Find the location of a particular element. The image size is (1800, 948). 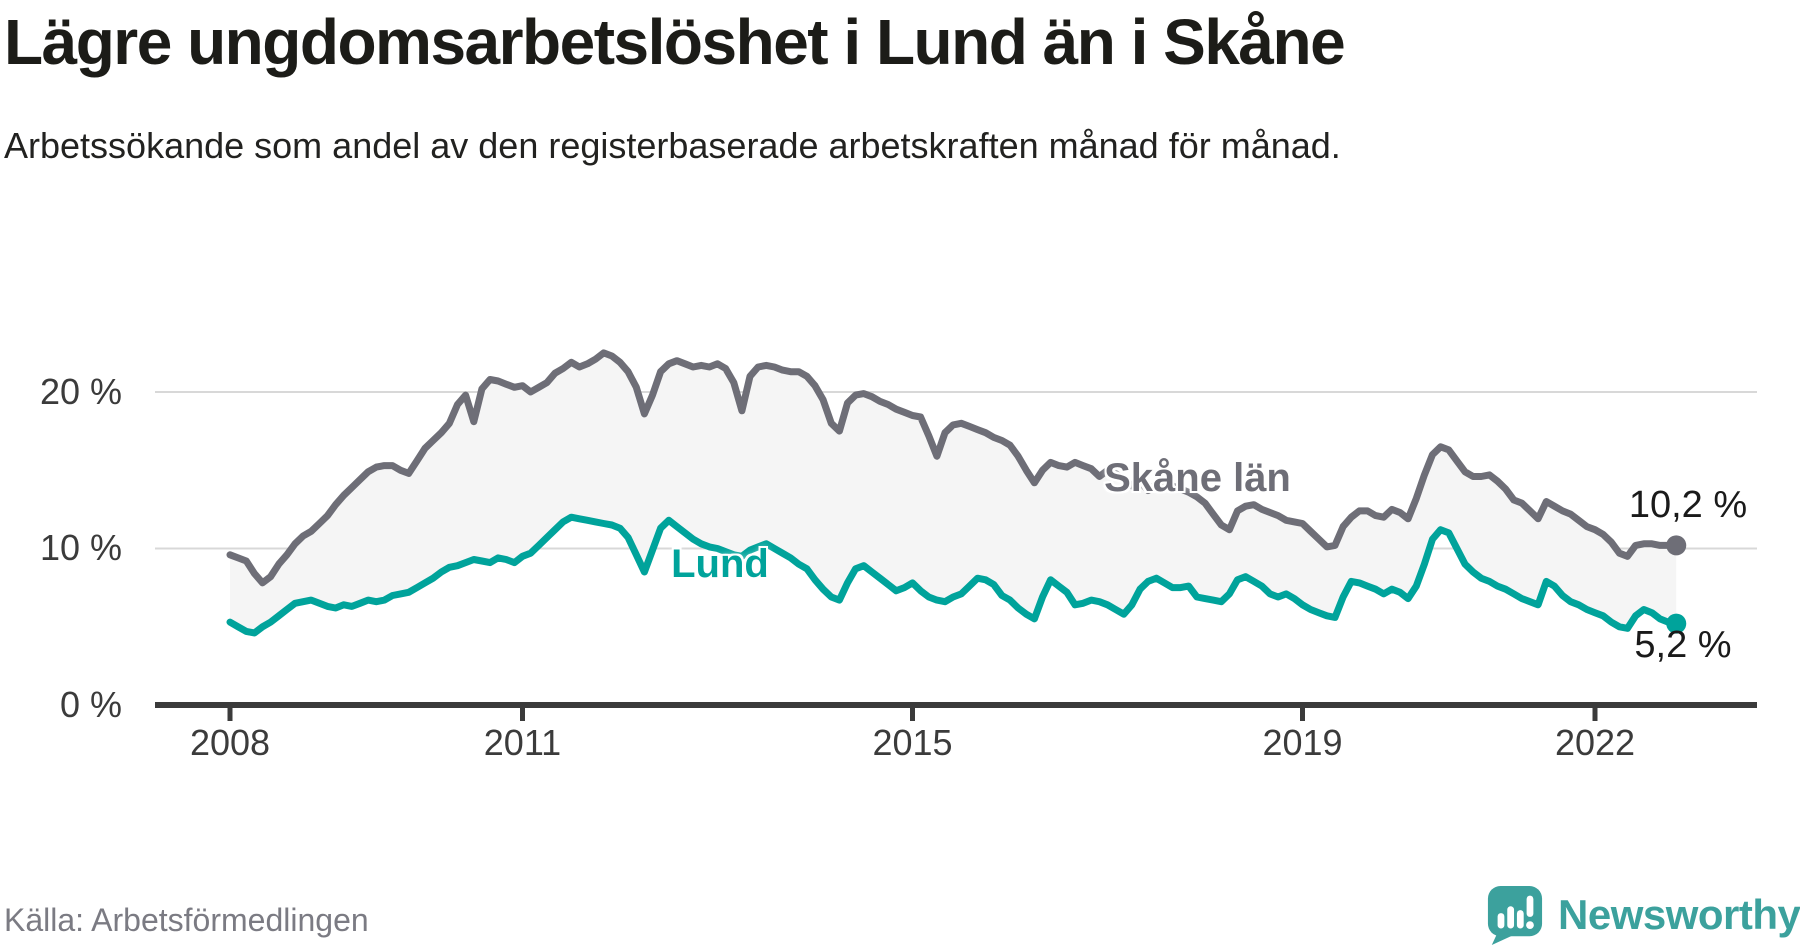

x-tick-label: 2022 is located at coordinates (1595, 742).